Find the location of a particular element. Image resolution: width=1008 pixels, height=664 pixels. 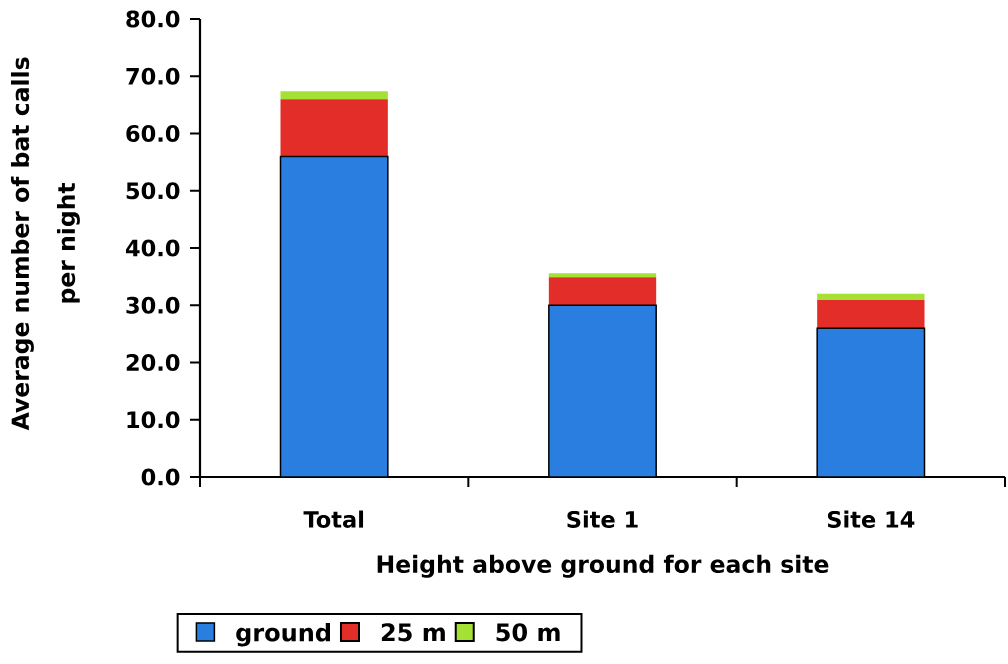

x-tick-label: Total is located at coordinates (333, 519).